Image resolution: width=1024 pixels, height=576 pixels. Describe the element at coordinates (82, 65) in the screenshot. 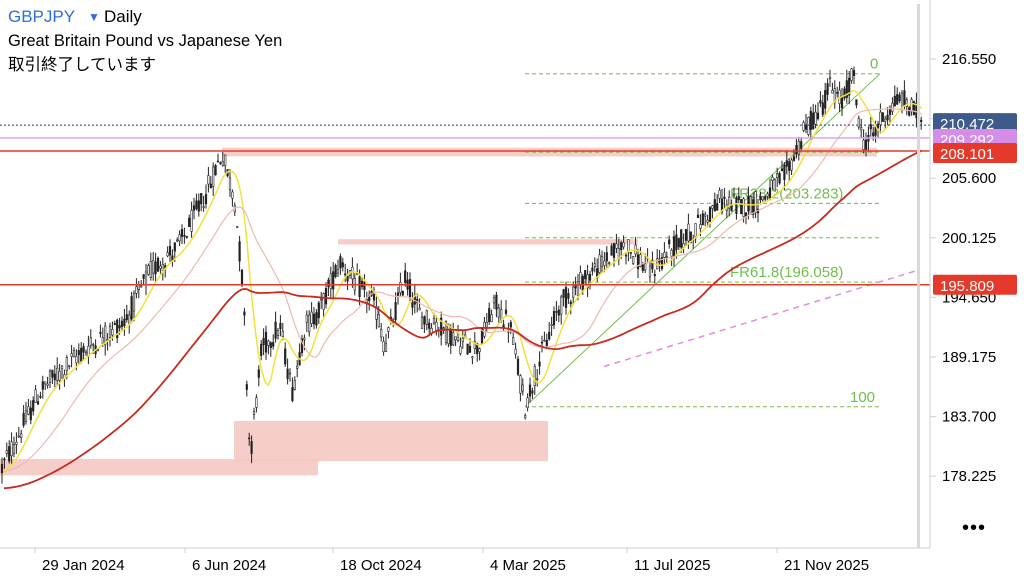

I see `market-status: 取引終了しています` at that location.